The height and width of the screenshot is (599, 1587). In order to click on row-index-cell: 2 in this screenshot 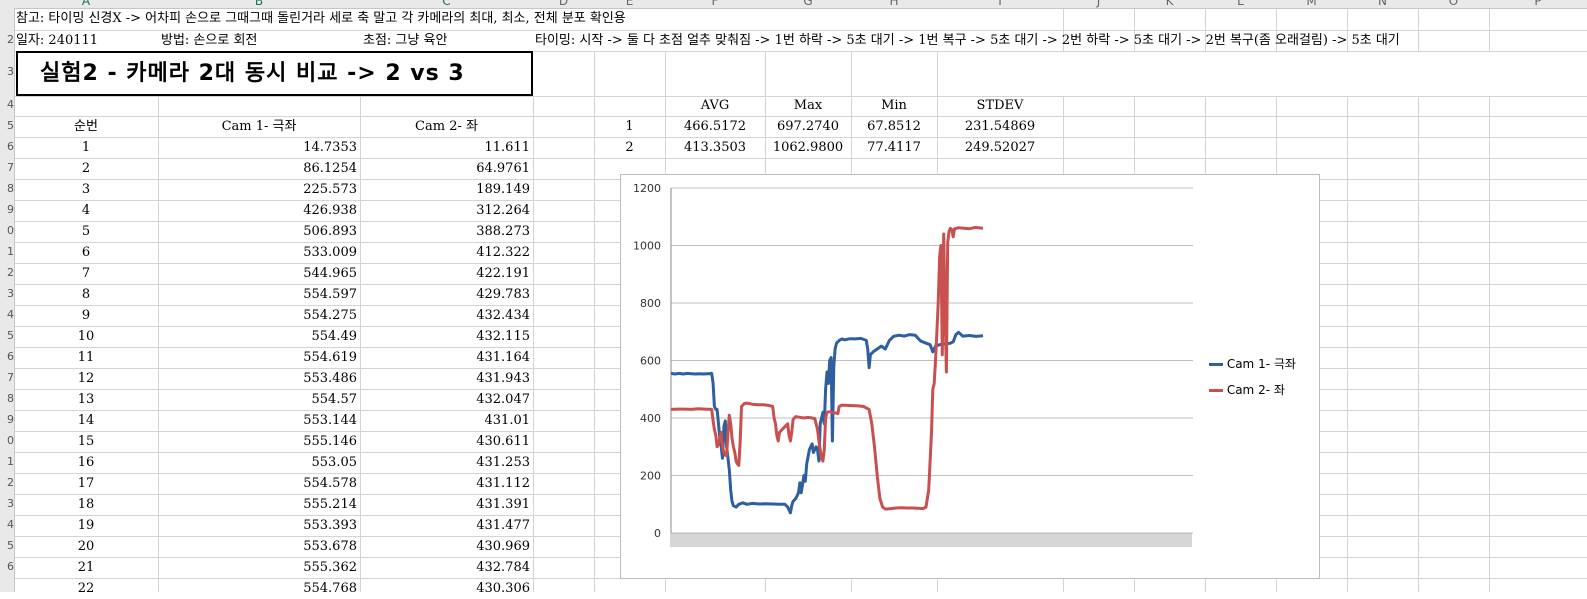, I will do `click(86, 168)`.